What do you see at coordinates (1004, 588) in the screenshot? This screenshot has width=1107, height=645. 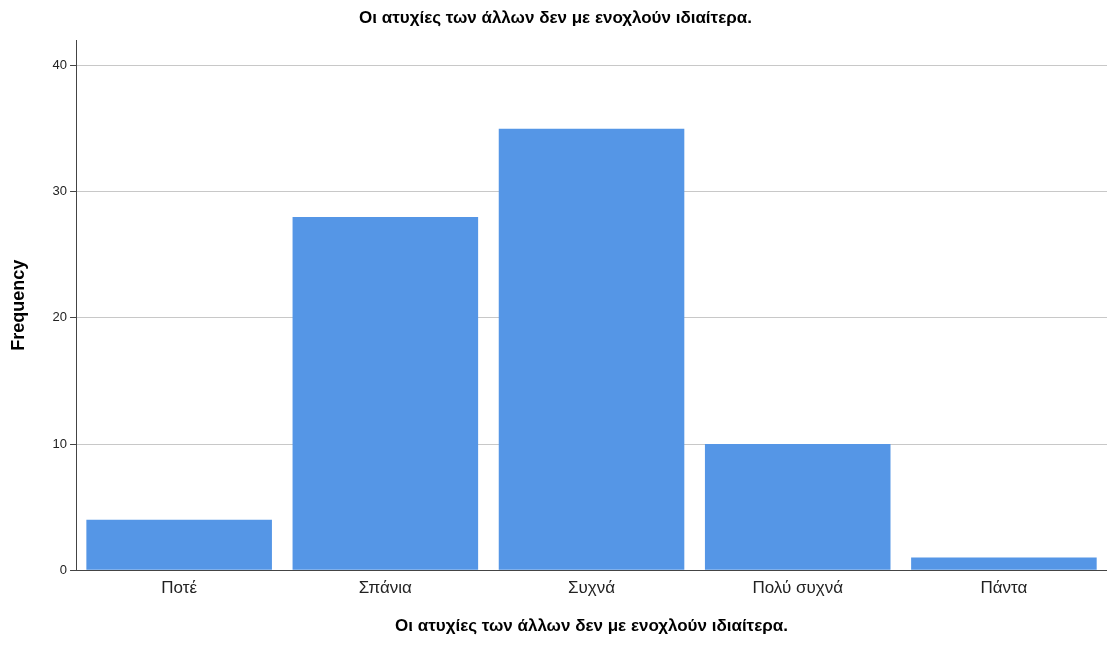 I see `x-tick-label: Πάντα` at bounding box center [1004, 588].